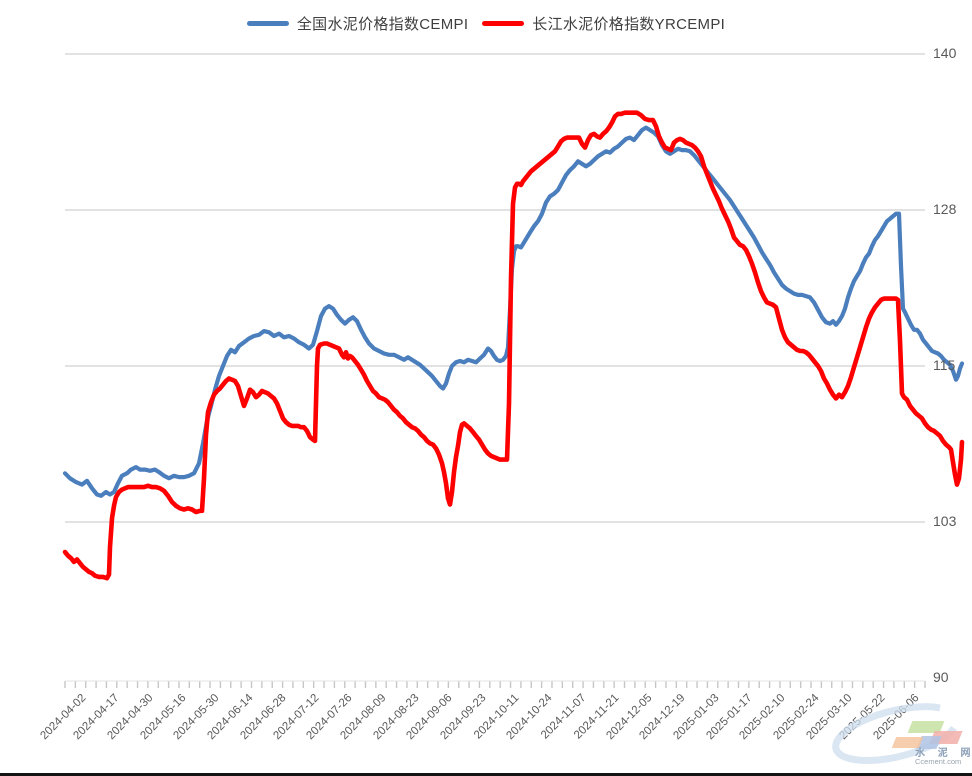  Describe the element at coordinates (629, 24) in the screenshot. I see `legend-label-yrcempi: 长江水泥价格指数YRCEMPI` at that location.